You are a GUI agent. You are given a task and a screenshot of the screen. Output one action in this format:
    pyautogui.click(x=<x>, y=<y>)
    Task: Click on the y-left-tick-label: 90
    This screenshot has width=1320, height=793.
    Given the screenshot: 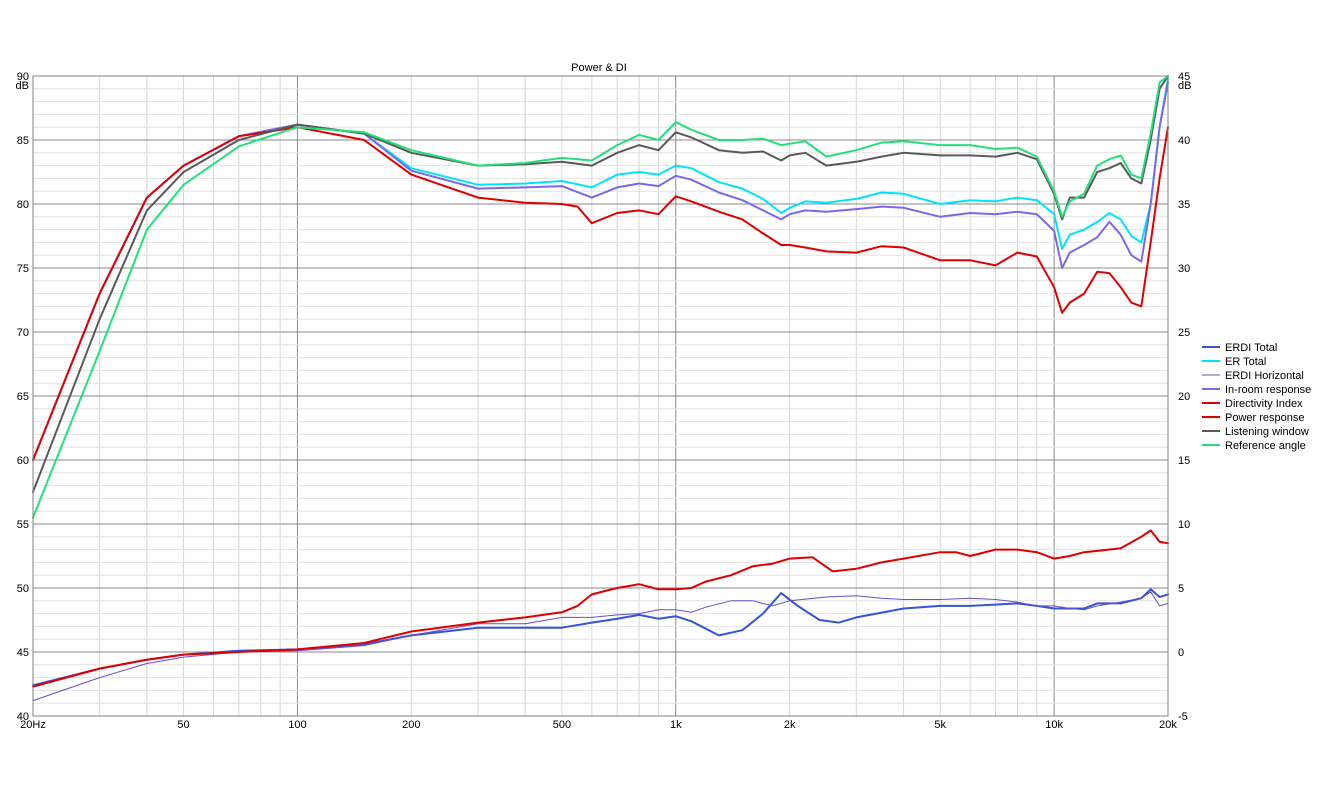 What is the action you would take?
    pyautogui.click(x=23, y=77)
    